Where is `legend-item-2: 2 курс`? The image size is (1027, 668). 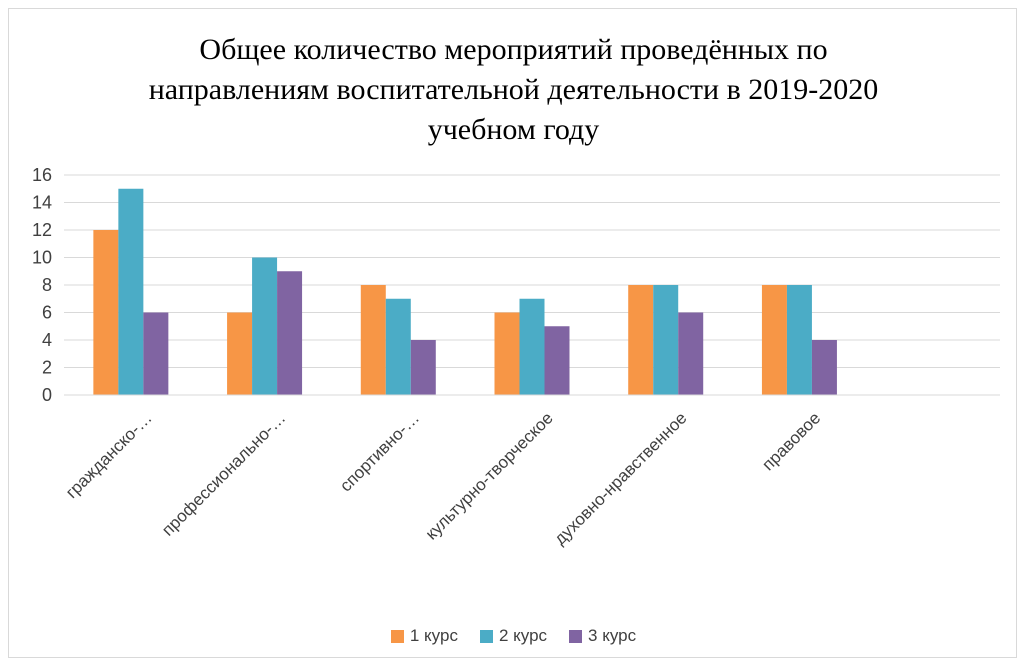 legend-item-2: 2 курс is located at coordinates (513, 636).